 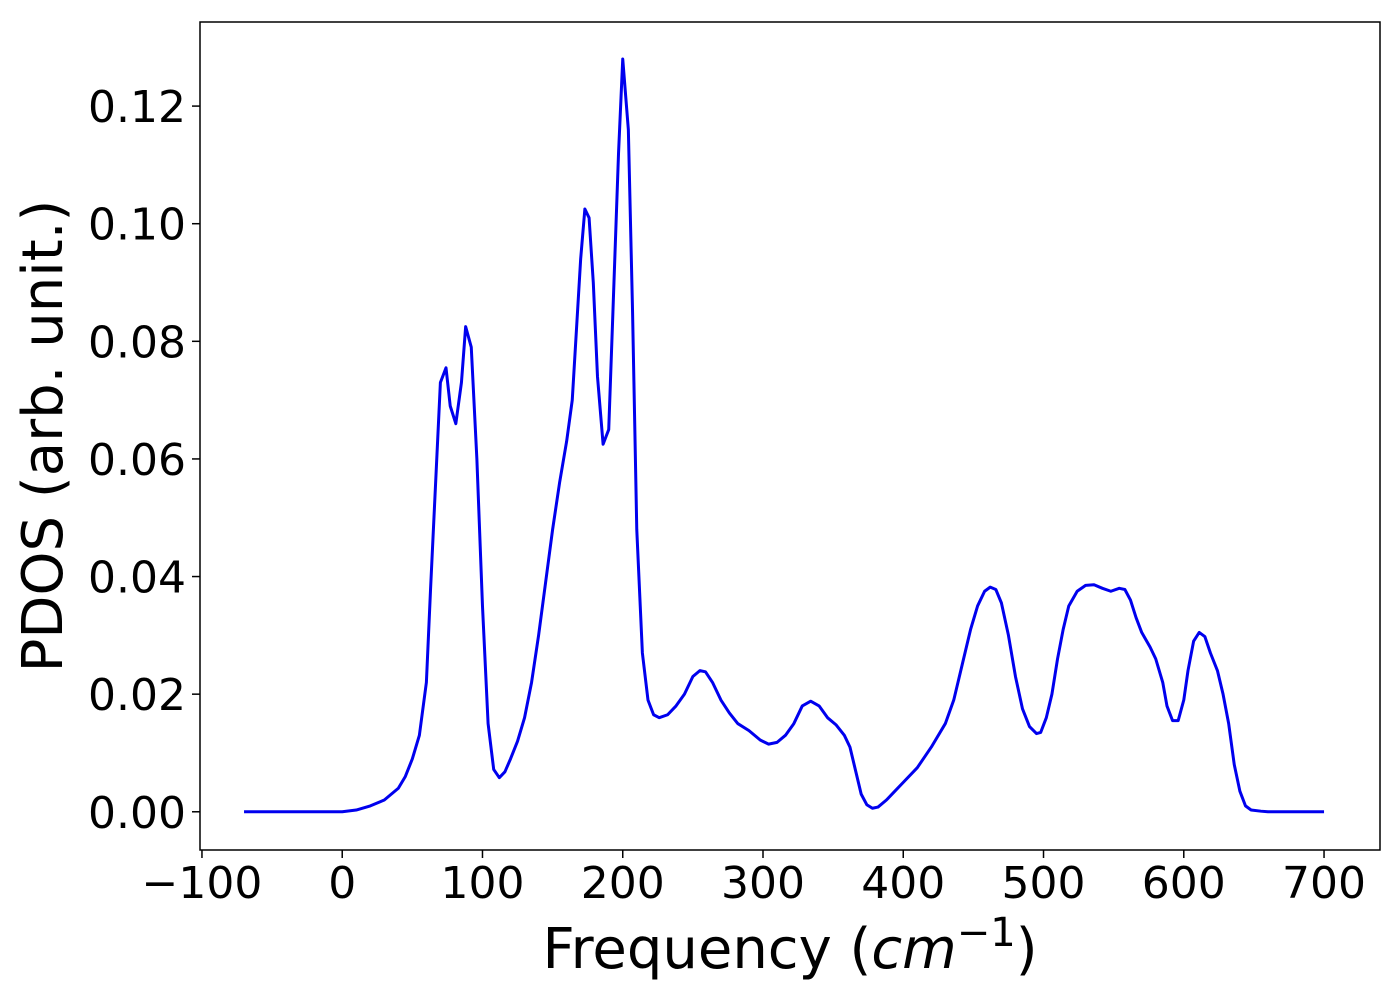 What do you see at coordinates (986, 933) in the screenshot?
I see `x-label-exponent: −1` at bounding box center [986, 933].